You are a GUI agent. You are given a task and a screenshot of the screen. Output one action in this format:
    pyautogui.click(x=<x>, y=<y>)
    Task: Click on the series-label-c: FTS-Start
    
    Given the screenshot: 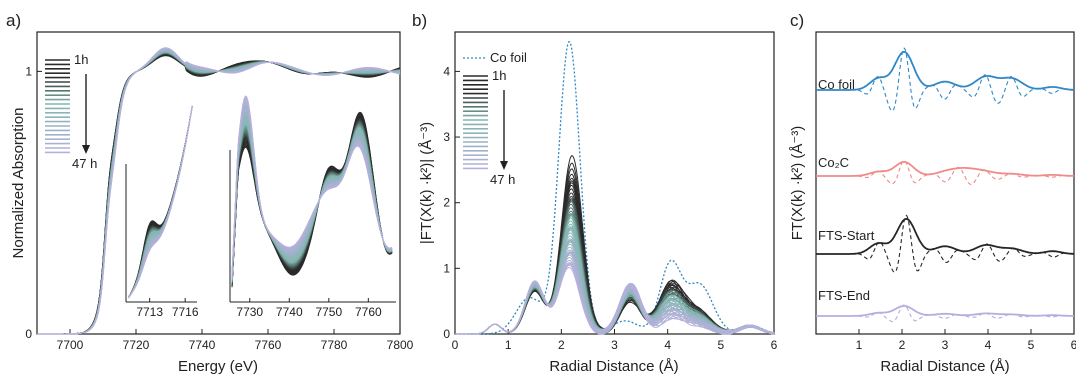 What is the action you would take?
    pyautogui.click(x=846, y=235)
    